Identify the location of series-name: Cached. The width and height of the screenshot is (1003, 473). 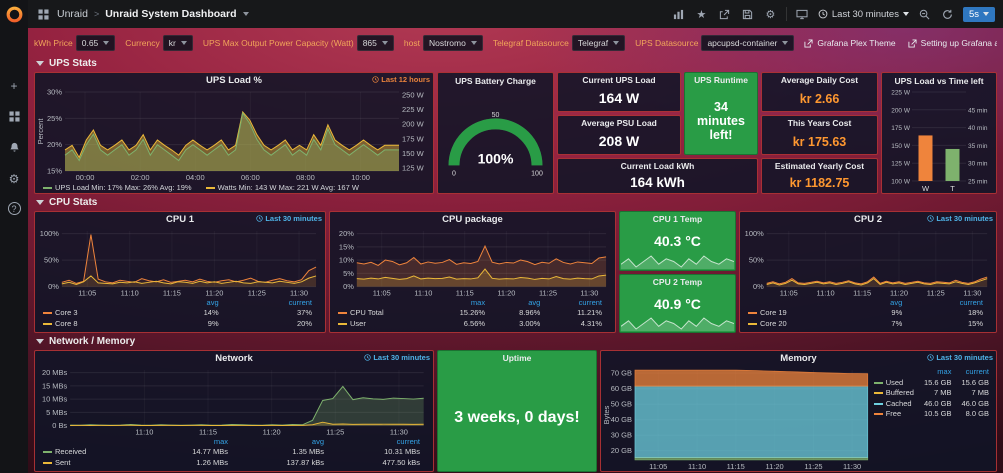
(898, 403).